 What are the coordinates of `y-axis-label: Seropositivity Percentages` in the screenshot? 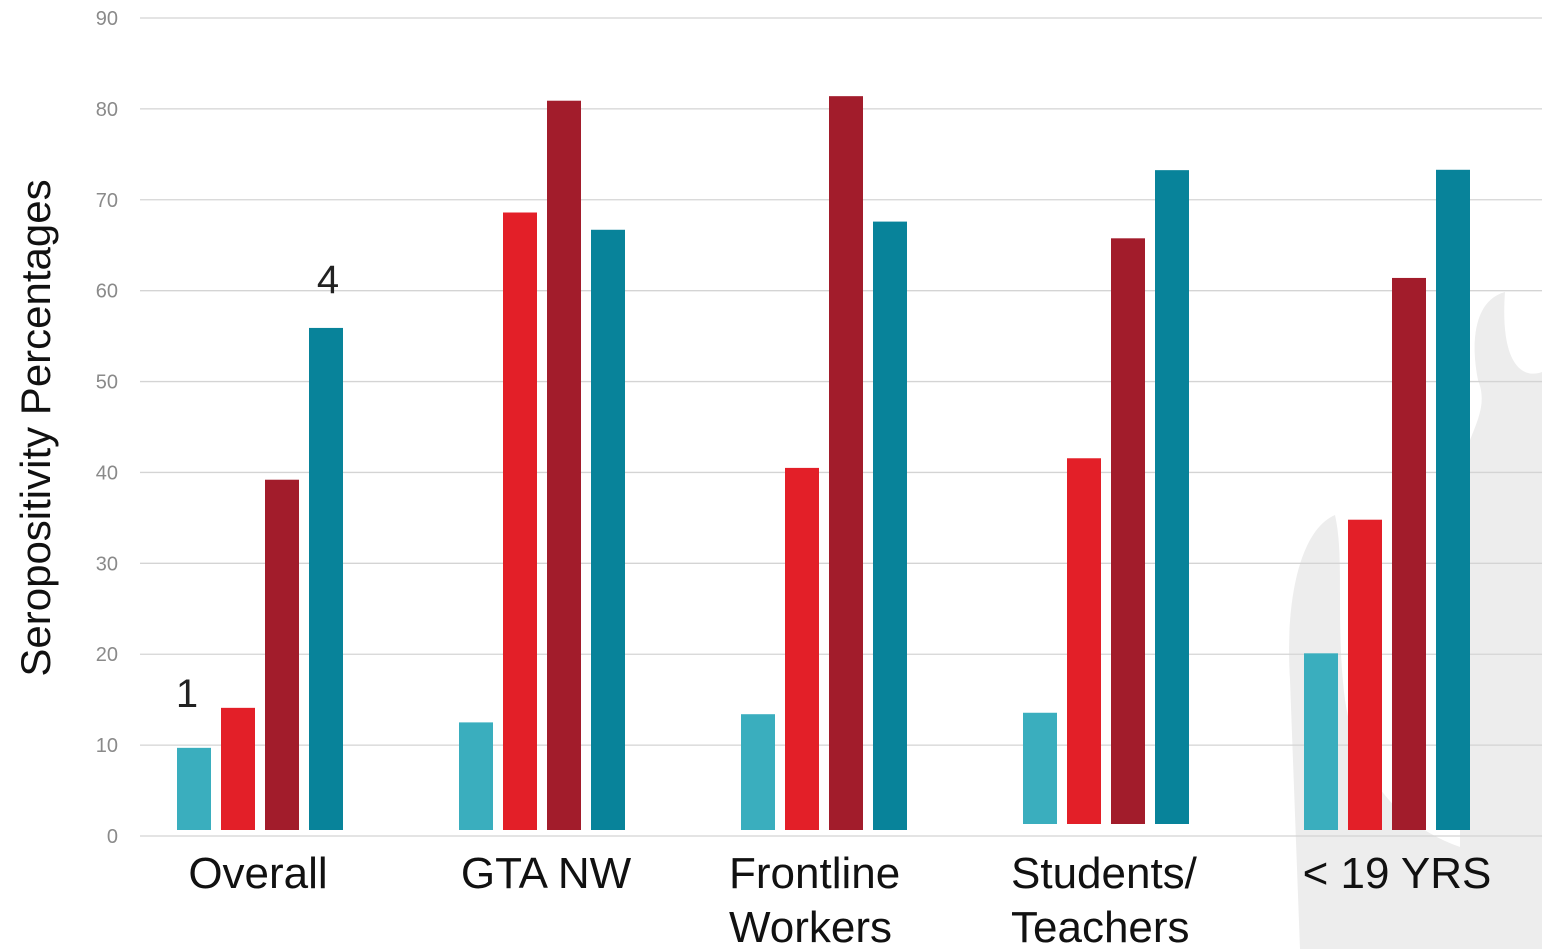 It's located at (35, 427).